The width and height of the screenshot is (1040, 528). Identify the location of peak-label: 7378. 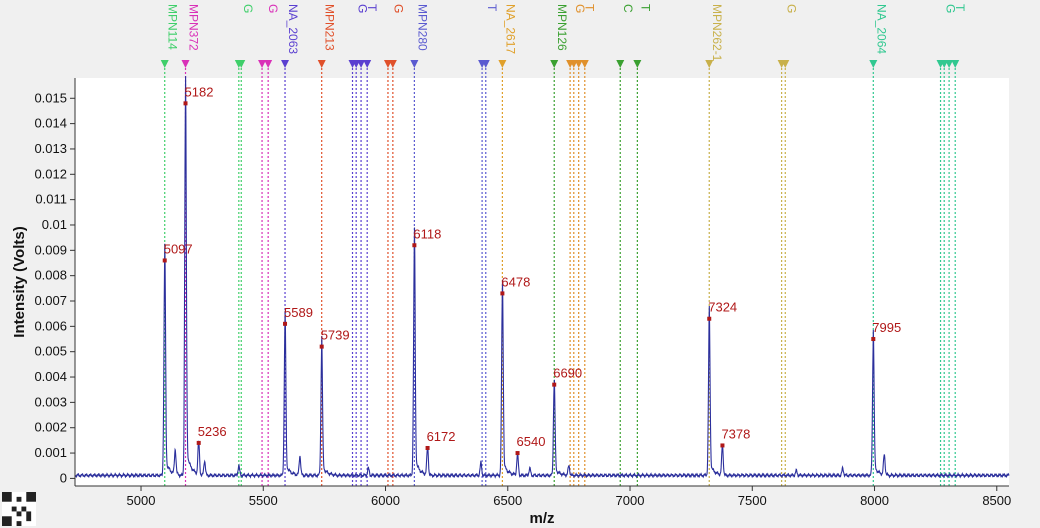
(735, 433).